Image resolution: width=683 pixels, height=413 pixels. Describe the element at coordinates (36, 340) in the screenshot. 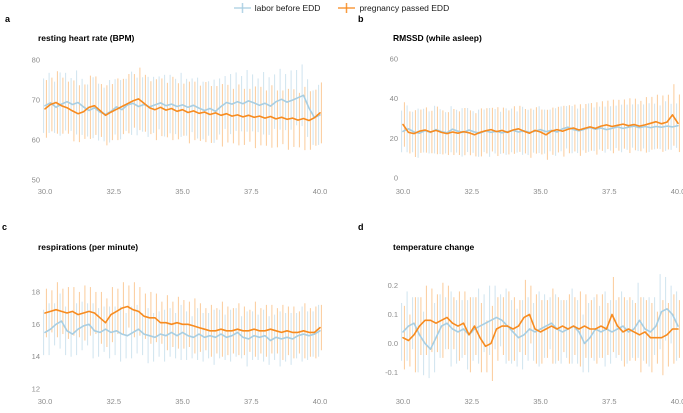

I see `y-axis-tick-labels: 18 16 14 12` at that location.